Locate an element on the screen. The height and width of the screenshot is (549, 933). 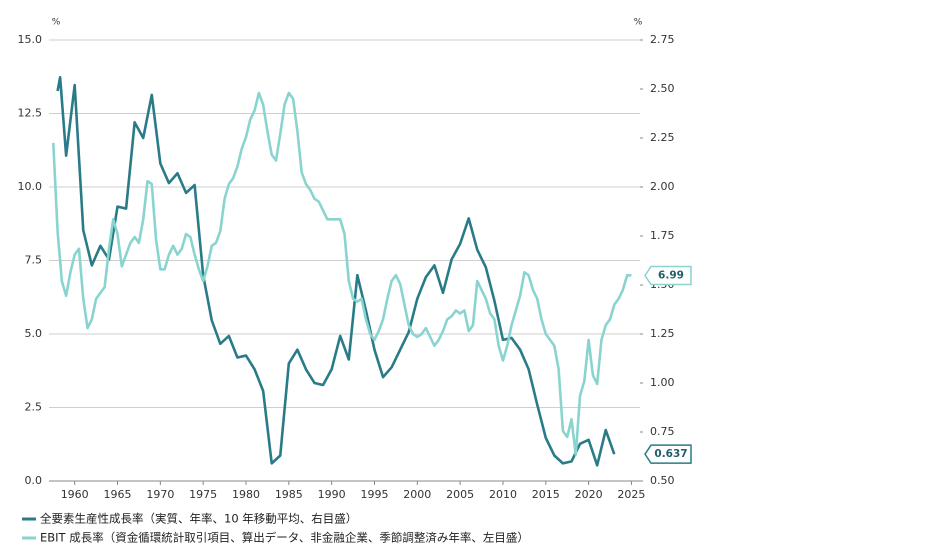
end-label: 0.637 is located at coordinates (670, 454).